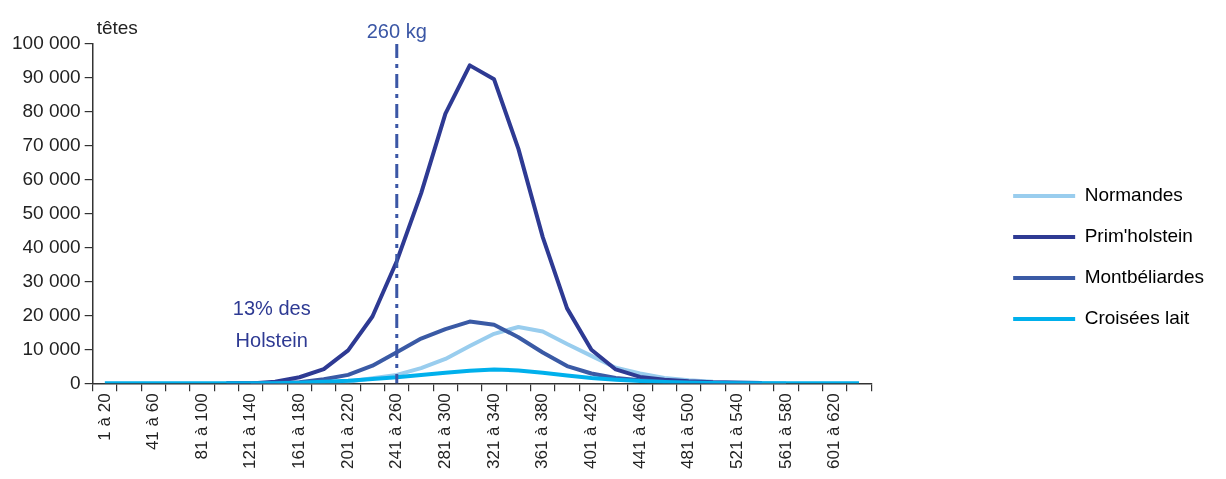 The image size is (1226, 479). What do you see at coordinates (51, 212) in the screenshot?
I see `y-tick-label: 50 000` at bounding box center [51, 212].